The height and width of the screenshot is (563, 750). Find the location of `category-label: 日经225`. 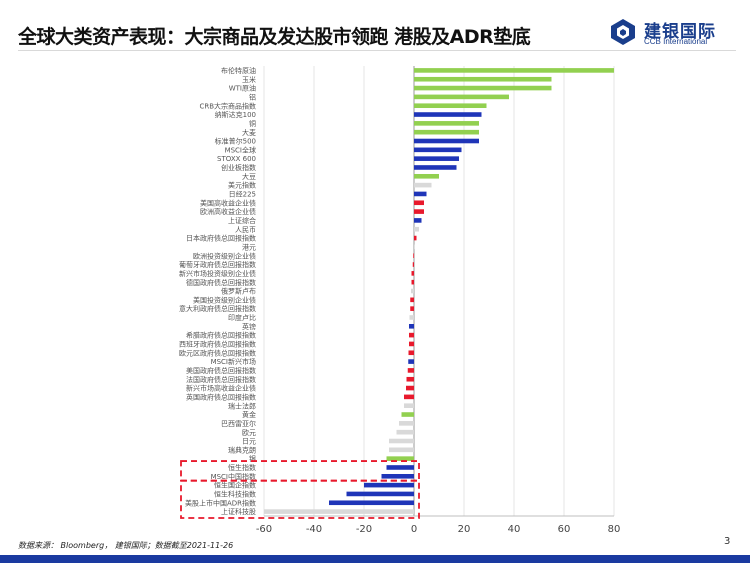

category-label: 日经225 is located at coordinates (242, 194).